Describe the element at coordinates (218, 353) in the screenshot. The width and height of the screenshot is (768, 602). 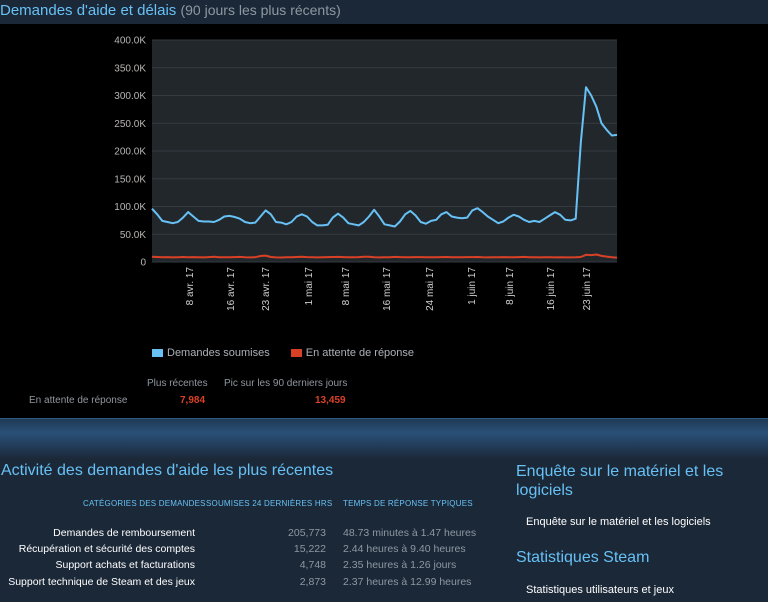
I see `legend-label-submitted: Demandes soumises` at that location.